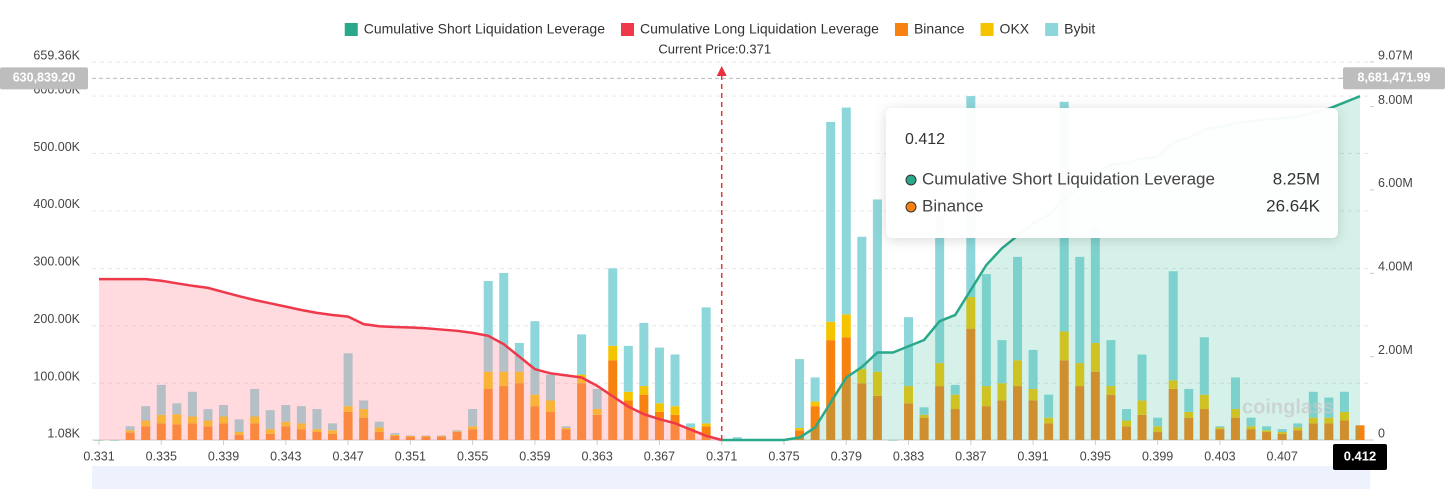 This screenshot has width=1456, height=489. I want to click on current-price-label: Current Price:0.371, so click(714, 48).